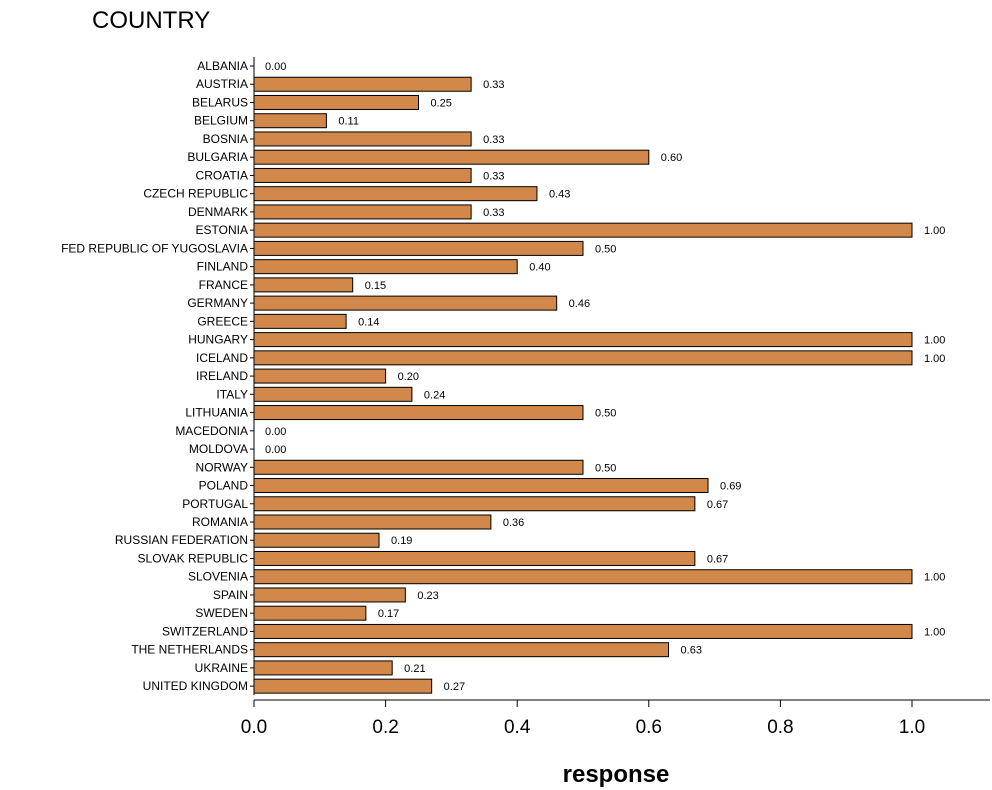 Image resolution: width=992 pixels, height=790 pixels. I want to click on value-label: 0.25, so click(441, 103).